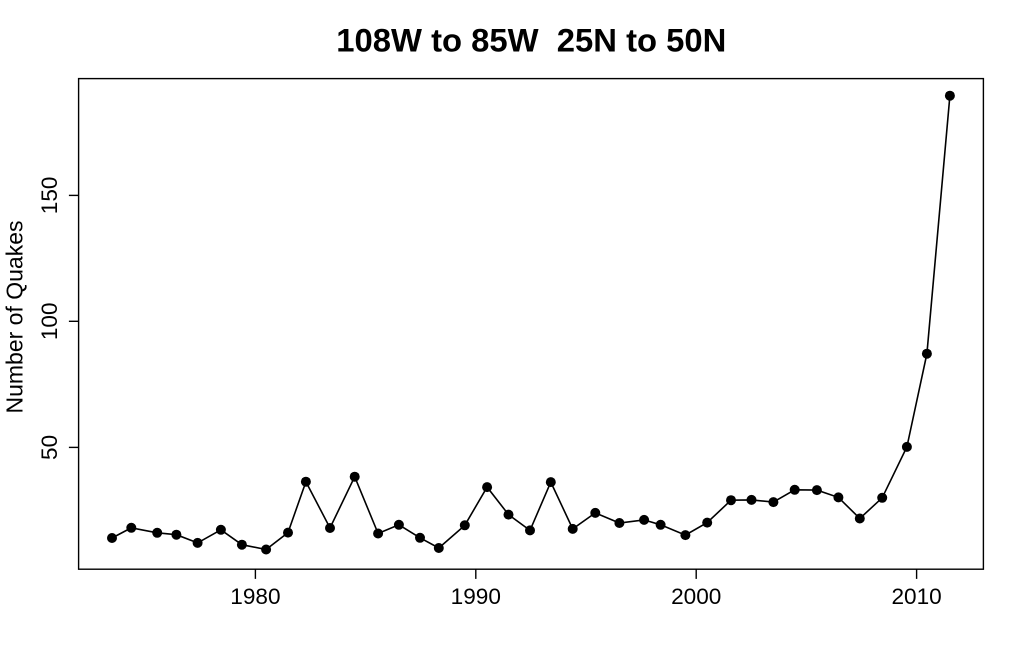 The height and width of the screenshot is (667, 1024). Describe the element at coordinates (255, 596) in the screenshot. I see `svg-text: 1980` at that location.